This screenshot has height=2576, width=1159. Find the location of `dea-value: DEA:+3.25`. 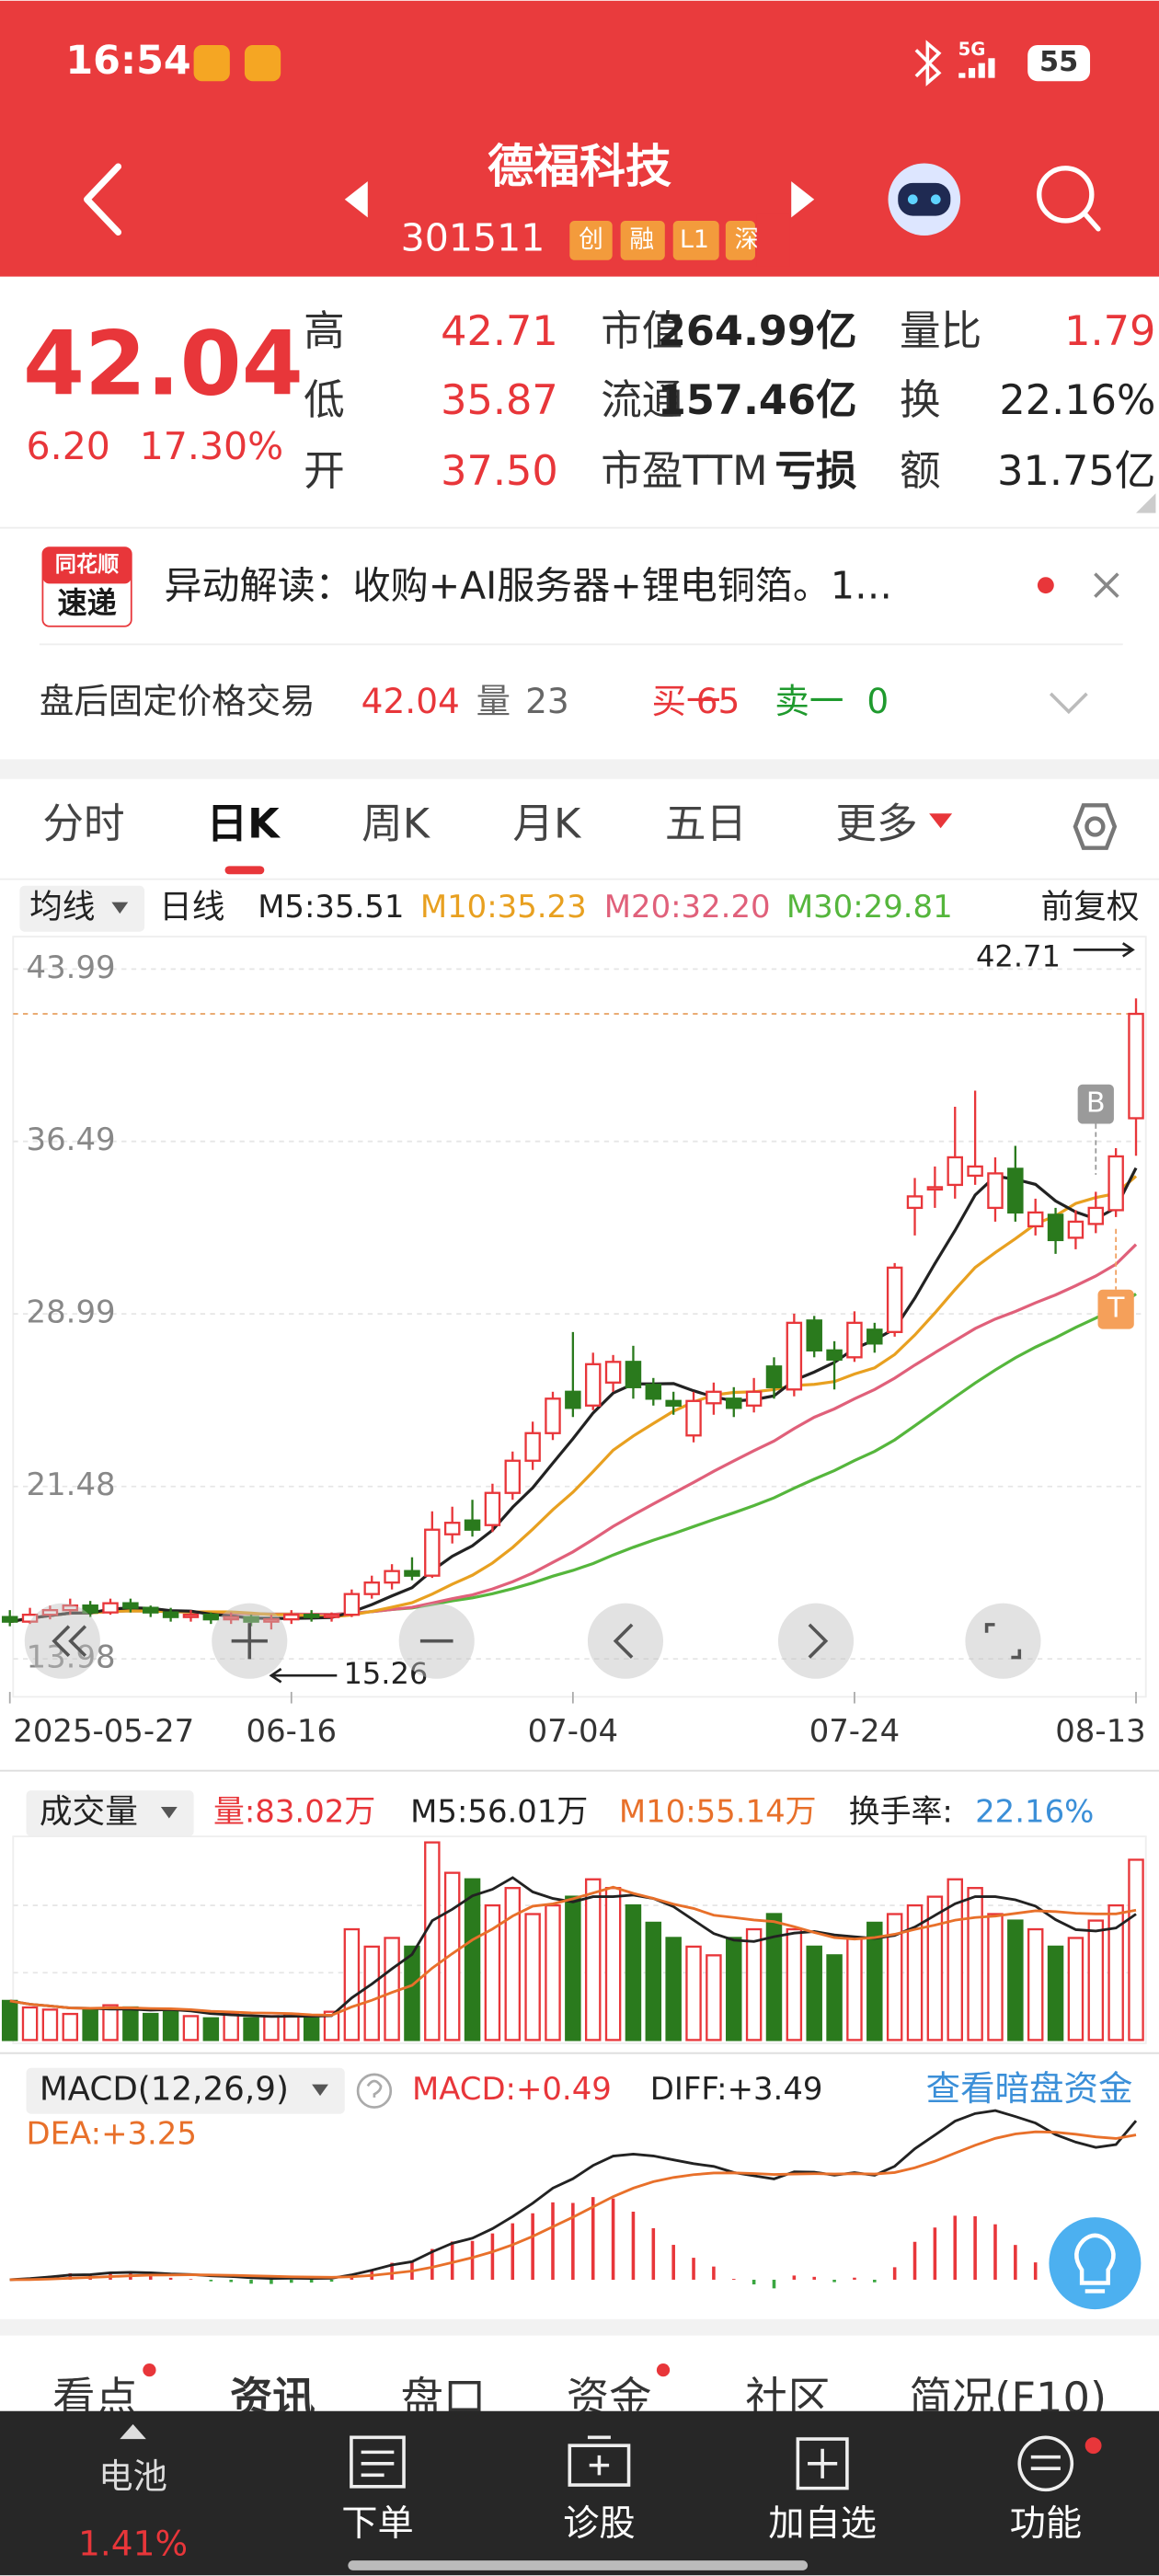

dea-value: DEA:+3.25 is located at coordinates (112, 2133).